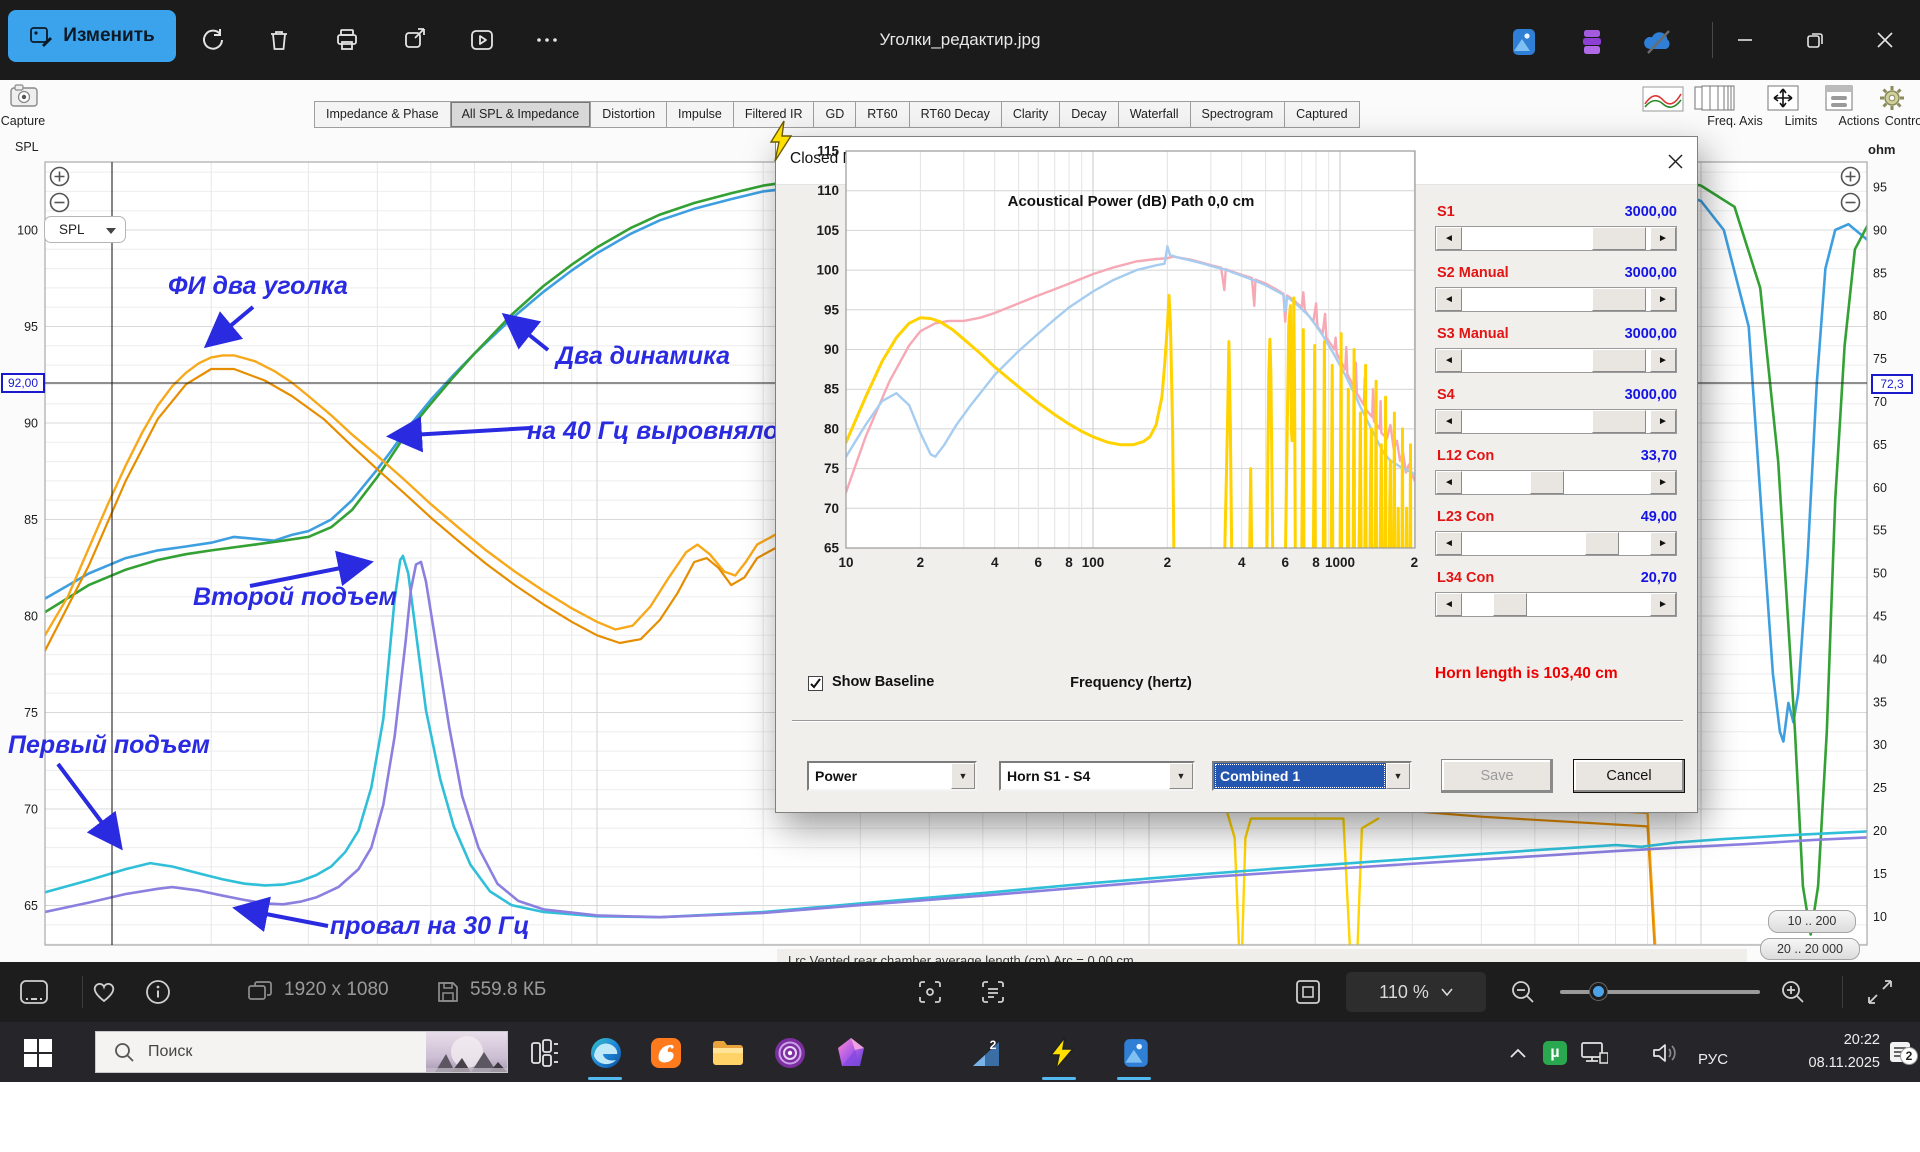 This screenshot has height=1152, width=1920. I want to click on file-explorer-icon, so click(728, 1053).